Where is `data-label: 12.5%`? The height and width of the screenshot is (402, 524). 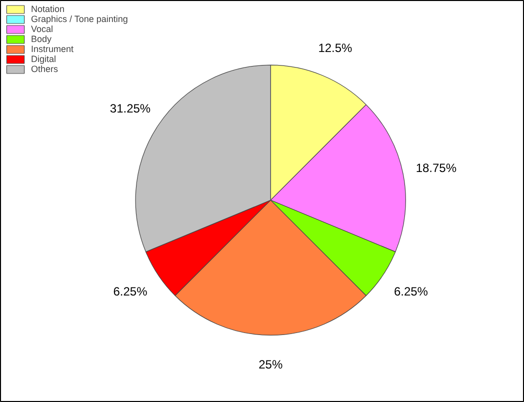 data-label: 12.5% is located at coordinates (335, 48).